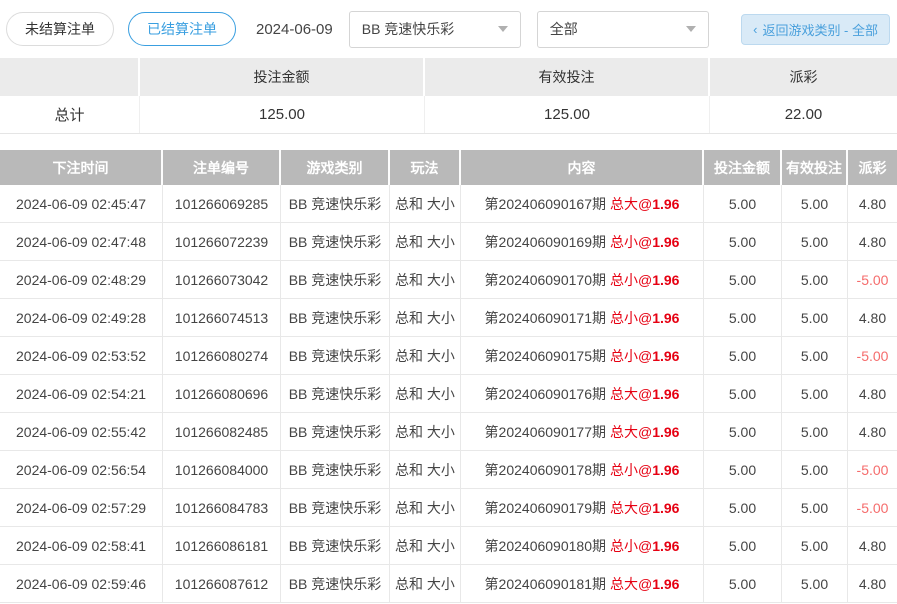 This screenshot has width=897, height=604. Describe the element at coordinates (81, 583) in the screenshot. I see `bet-time-cell: 2024-06-09 02:59:46` at that location.